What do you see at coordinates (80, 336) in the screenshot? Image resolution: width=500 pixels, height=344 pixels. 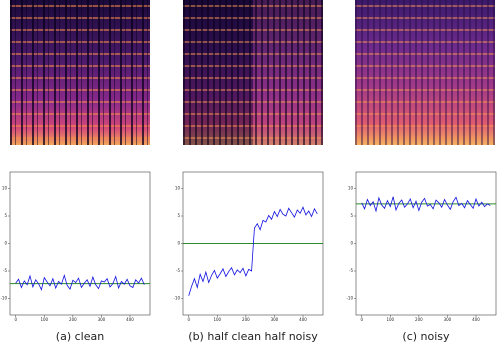 I see `caption: (a) clean` at bounding box center [80, 336].